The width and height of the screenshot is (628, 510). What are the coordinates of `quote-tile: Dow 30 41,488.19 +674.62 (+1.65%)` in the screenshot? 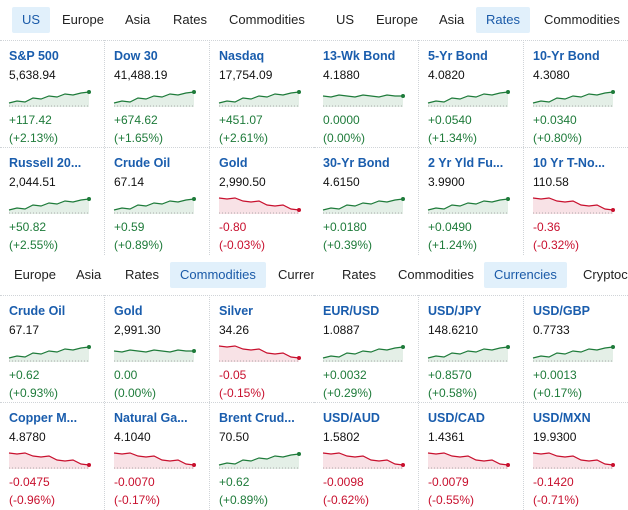 It's located at (157, 94).